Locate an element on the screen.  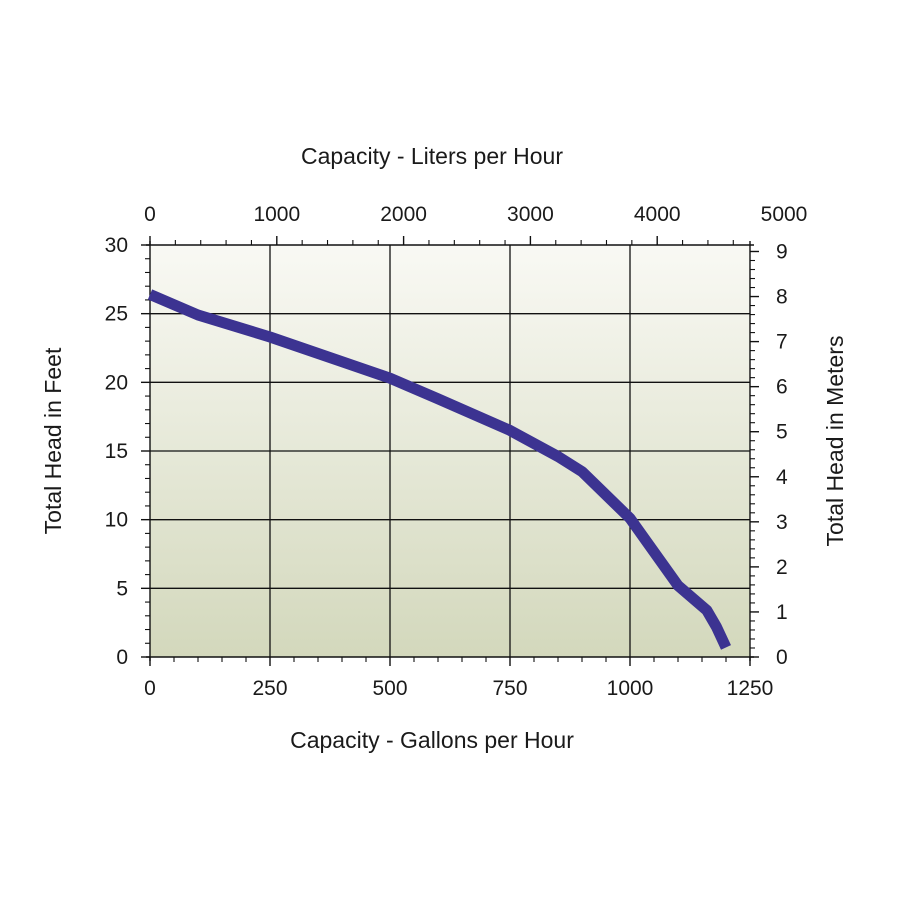
x-bottom-tick-label: 500 is located at coordinates (389, 688).